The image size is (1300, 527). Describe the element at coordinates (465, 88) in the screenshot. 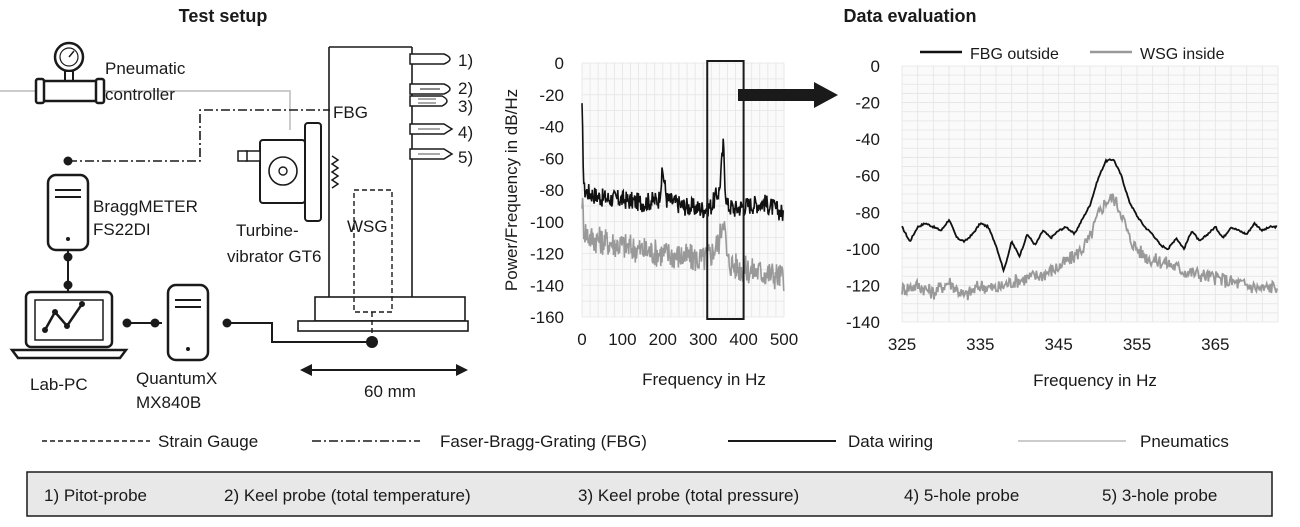

I see `probe-number-2: 2)` at that location.